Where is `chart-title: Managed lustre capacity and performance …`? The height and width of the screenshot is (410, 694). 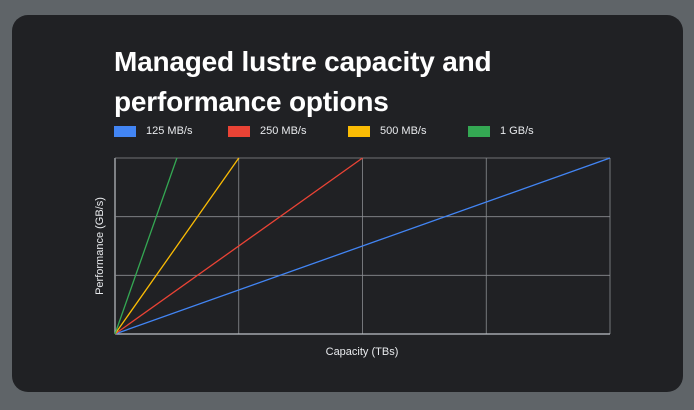
chart-title: Managed lustre capacity and performance … is located at coordinates (303, 81).